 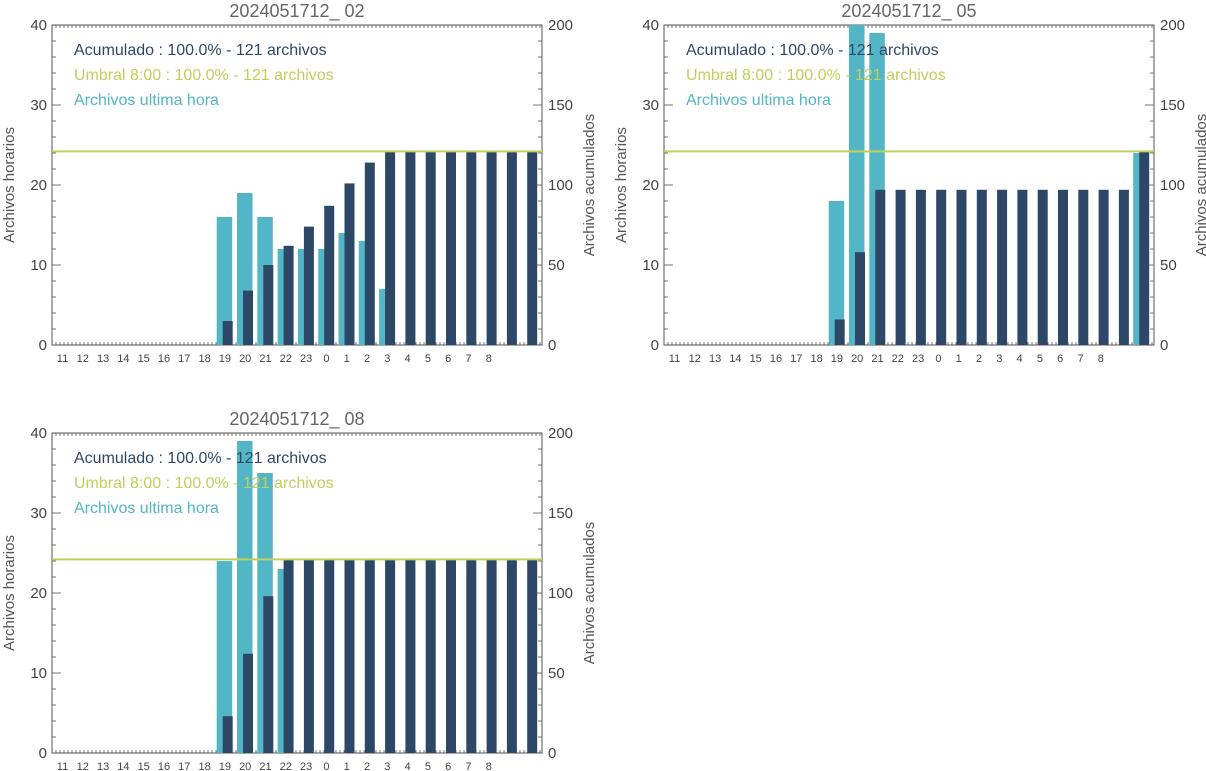 What do you see at coordinates (908, 11) in the screenshot?
I see `chart-title: 2024051712_ 05` at bounding box center [908, 11].